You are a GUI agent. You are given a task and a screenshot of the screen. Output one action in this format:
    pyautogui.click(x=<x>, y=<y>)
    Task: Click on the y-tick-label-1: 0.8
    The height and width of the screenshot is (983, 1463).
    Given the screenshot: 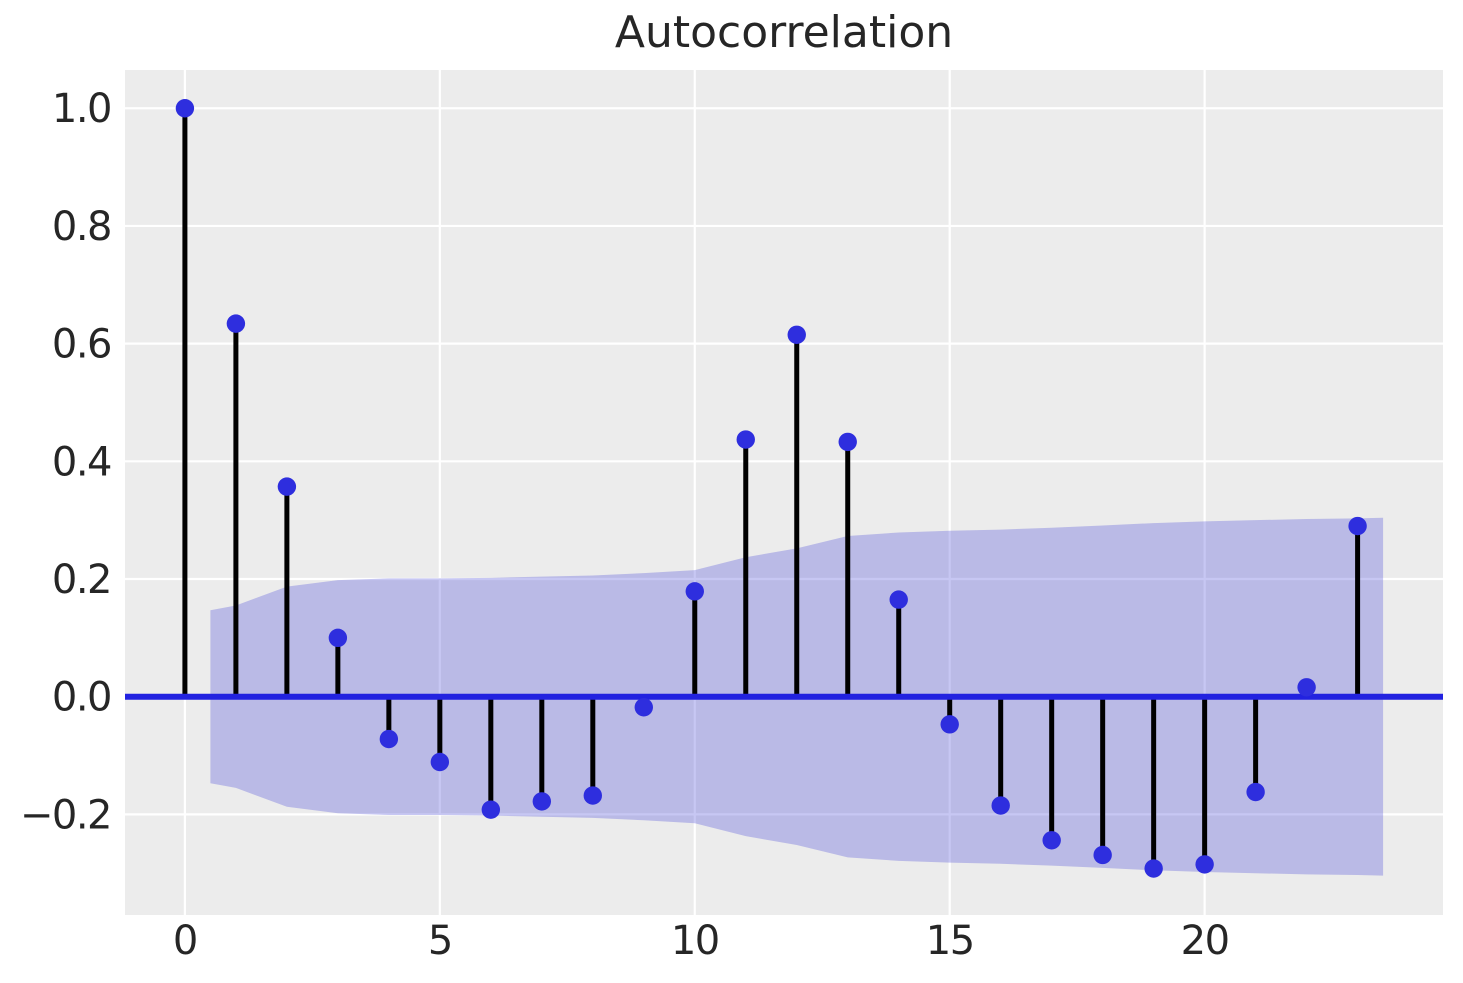 What is the action you would take?
    pyautogui.click(x=81, y=227)
    